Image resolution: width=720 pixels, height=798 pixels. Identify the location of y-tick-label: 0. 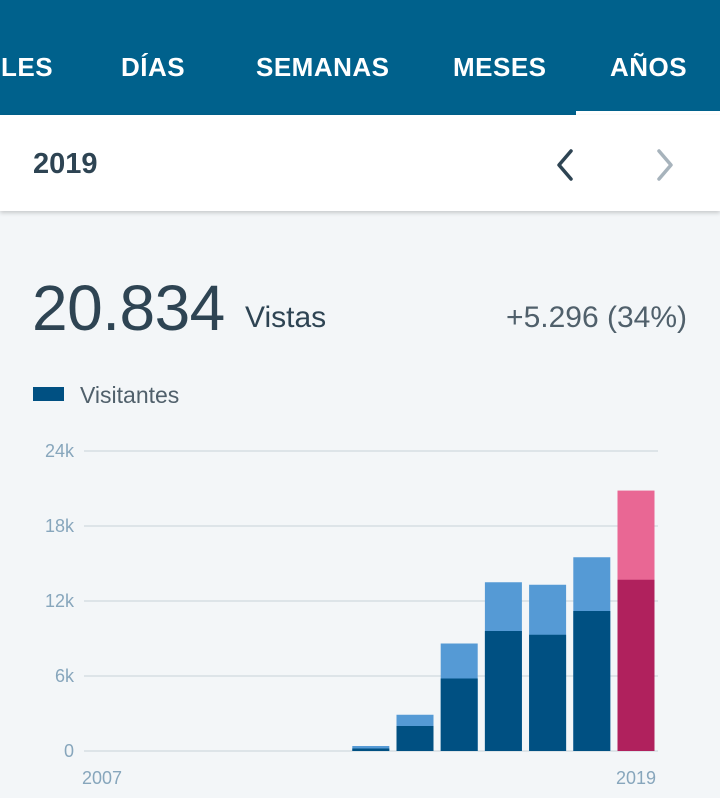
(69, 751).